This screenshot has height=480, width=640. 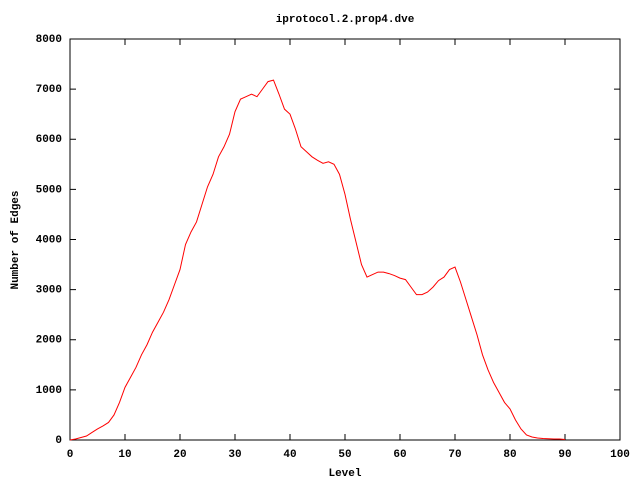 I want to click on x-tick-label: 70, so click(x=454, y=455).